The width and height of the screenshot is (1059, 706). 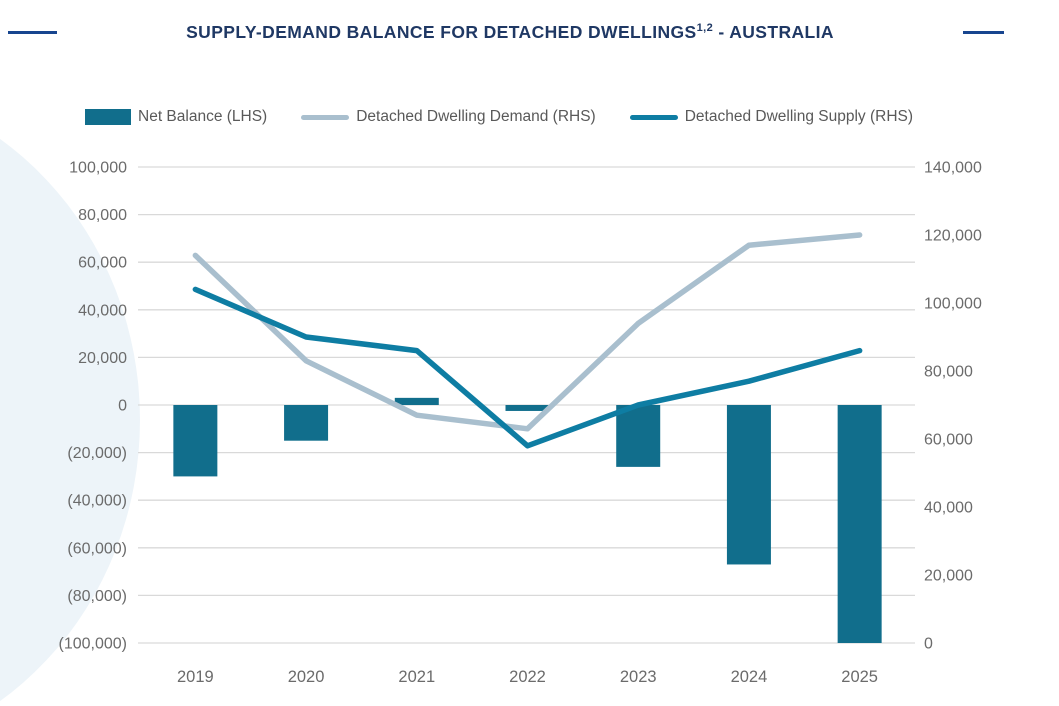 I want to click on bar-2019, so click(x=195, y=441).